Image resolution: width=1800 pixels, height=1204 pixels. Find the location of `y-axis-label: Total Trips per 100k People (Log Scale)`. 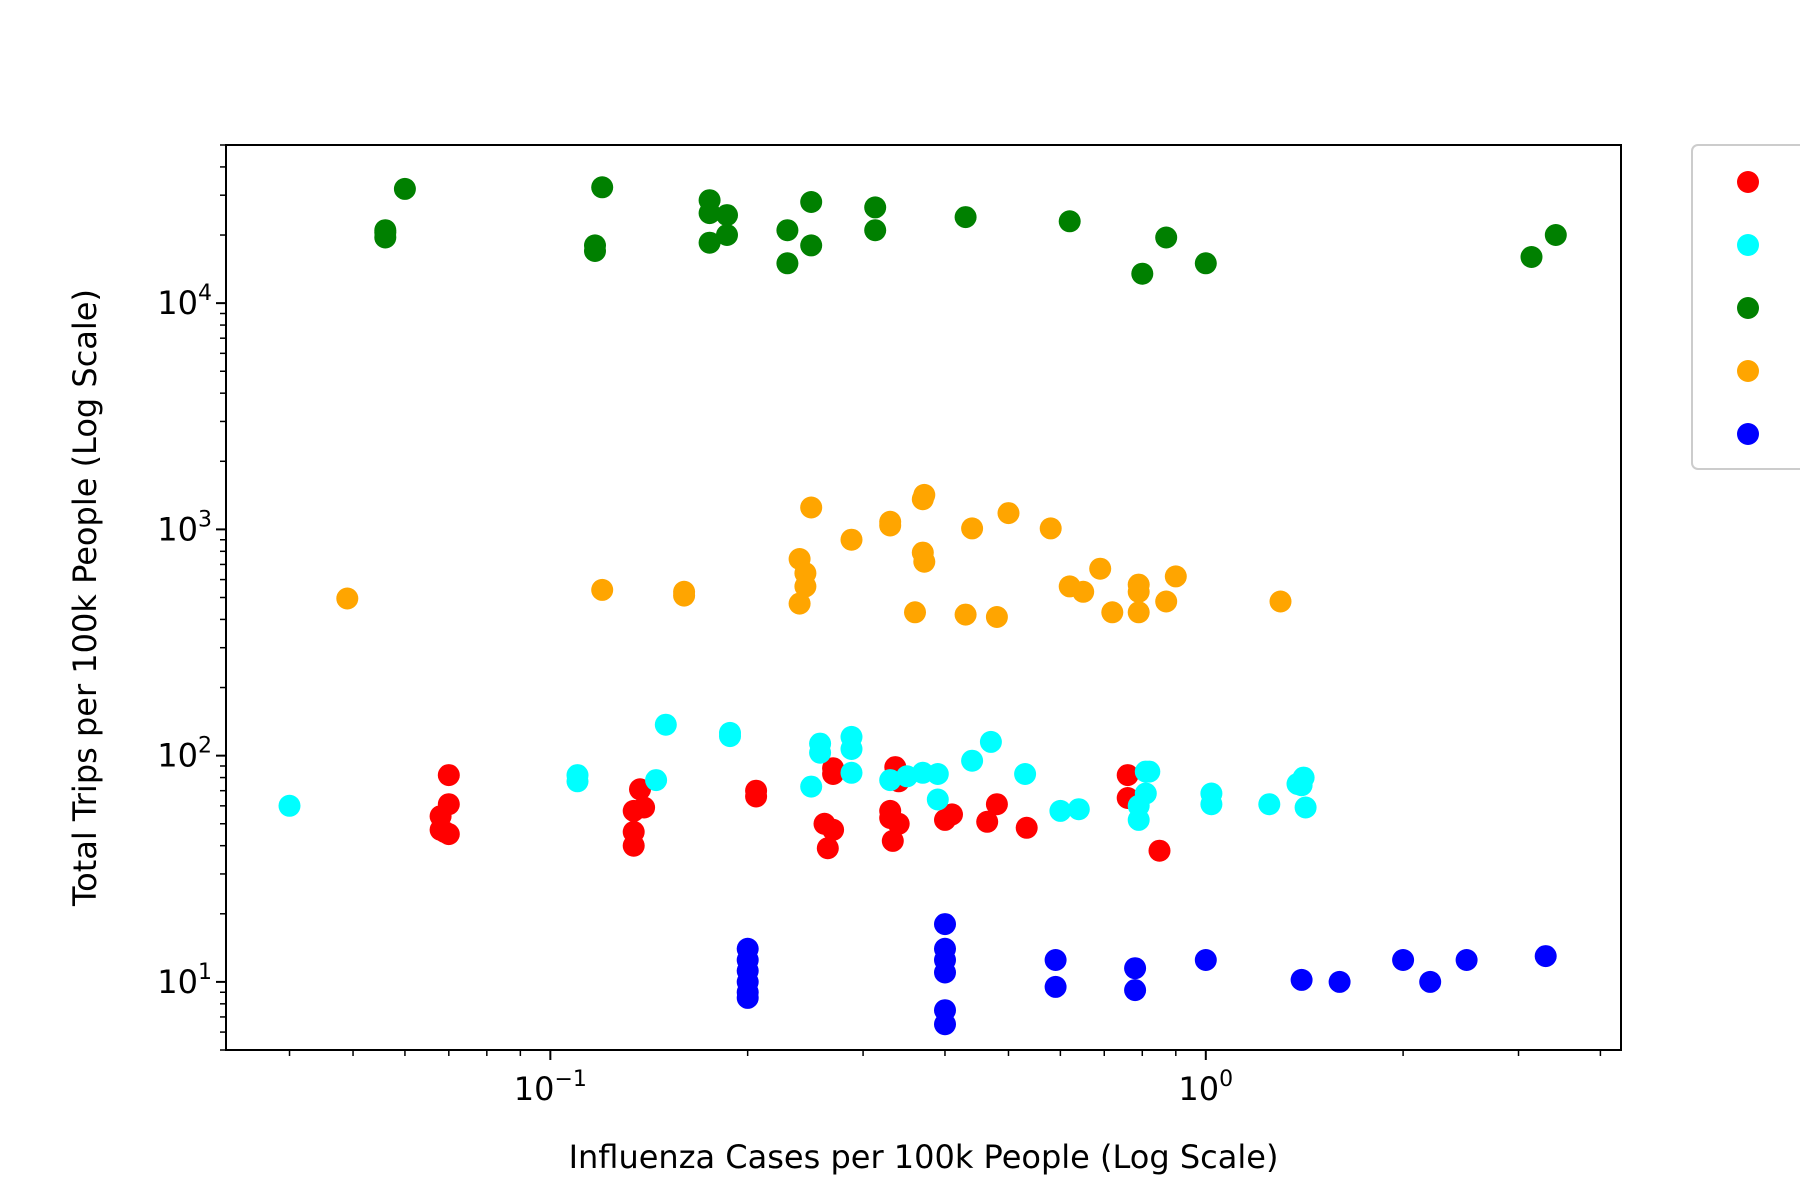

y-axis-label: Total Trips per 100k People (Log Scale) is located at coordinates (85, 598).